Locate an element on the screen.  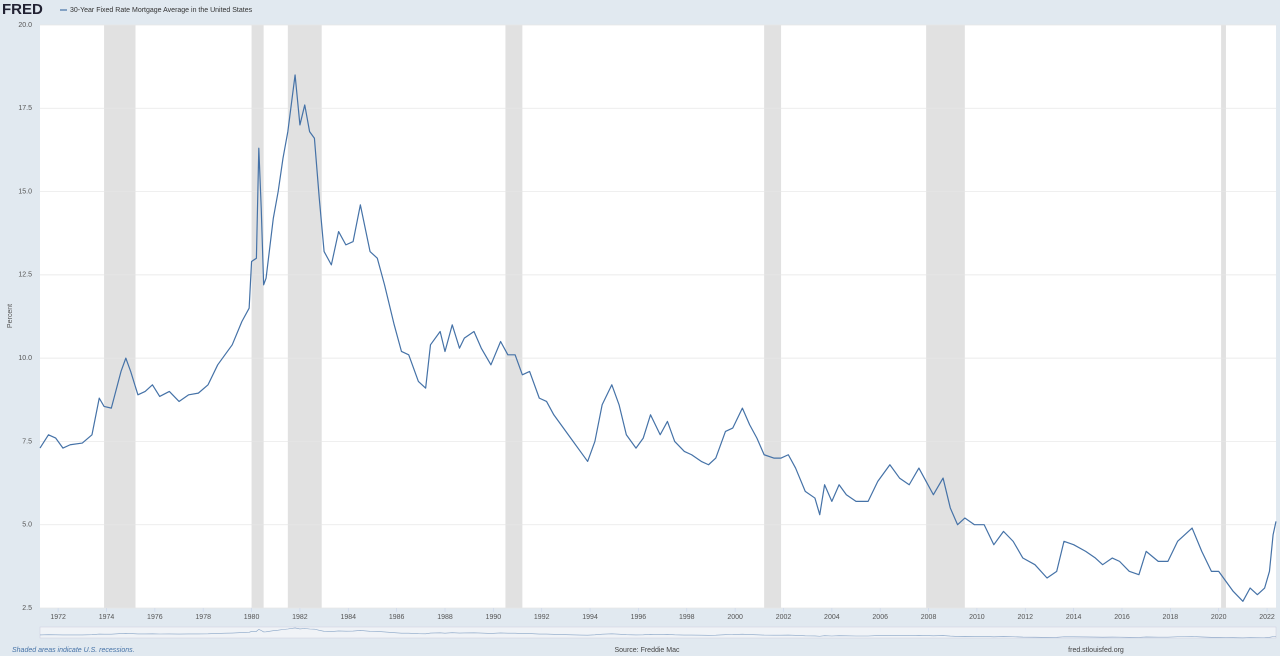
x-tick-label: 1990 is located at coordinates (494, 617).